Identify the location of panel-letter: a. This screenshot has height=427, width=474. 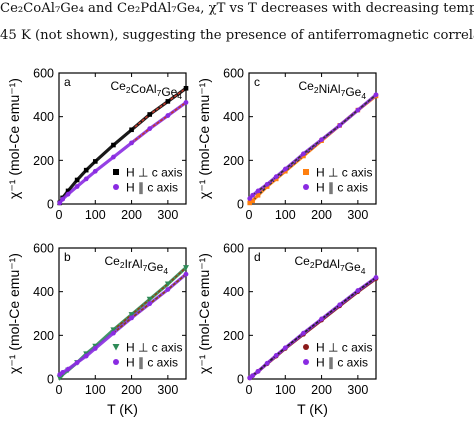
(67, 82).